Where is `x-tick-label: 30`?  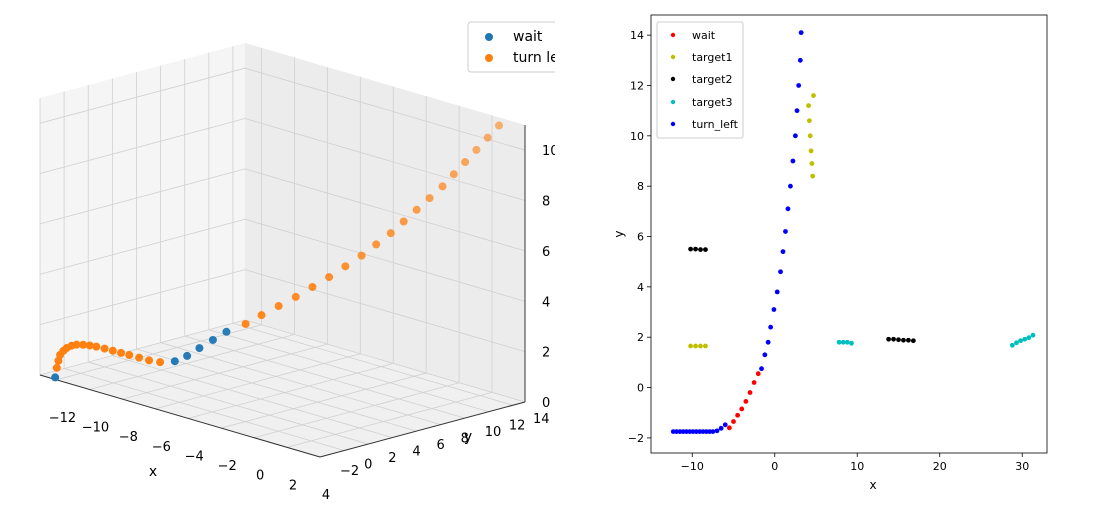
x-tick-label: 30 is located at coordinates (1022, 466).